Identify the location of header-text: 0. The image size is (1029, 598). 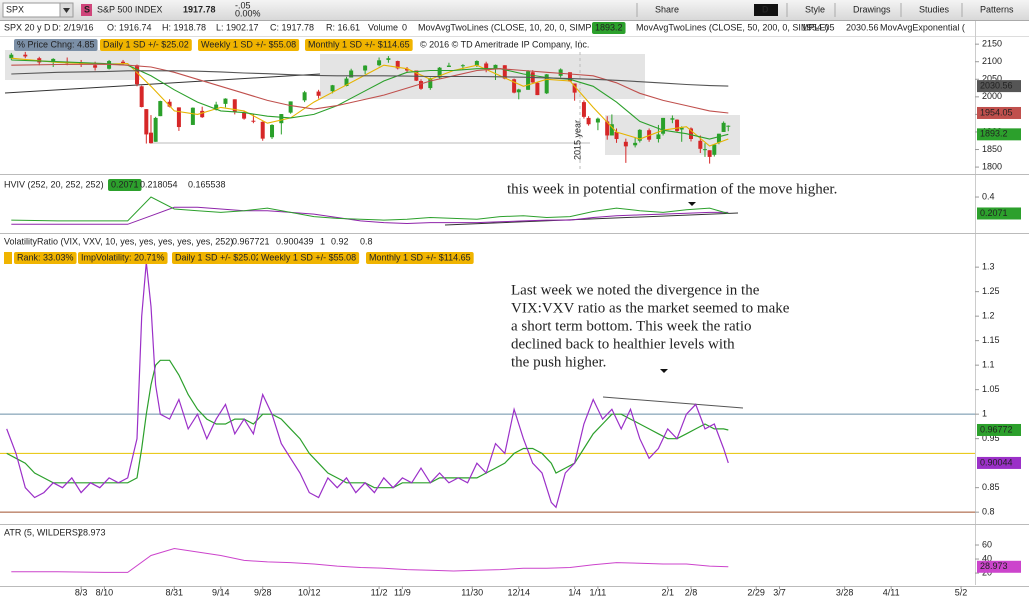
(404, 27).